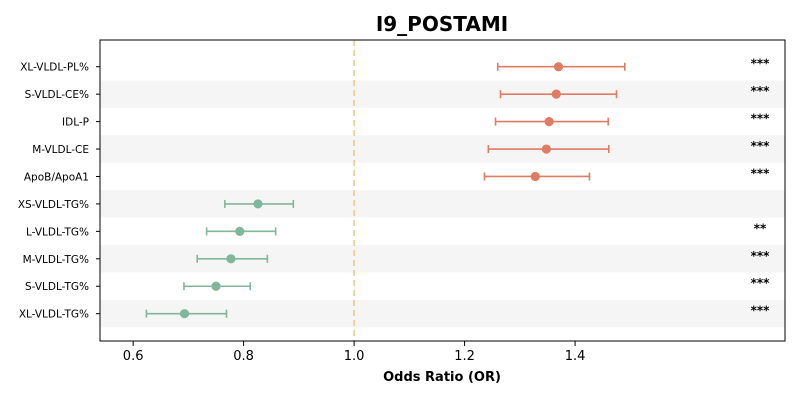 This screenshot has width=800, height=400. I want to click on chart-title: I9_POSTAMI, so click(442, 24).